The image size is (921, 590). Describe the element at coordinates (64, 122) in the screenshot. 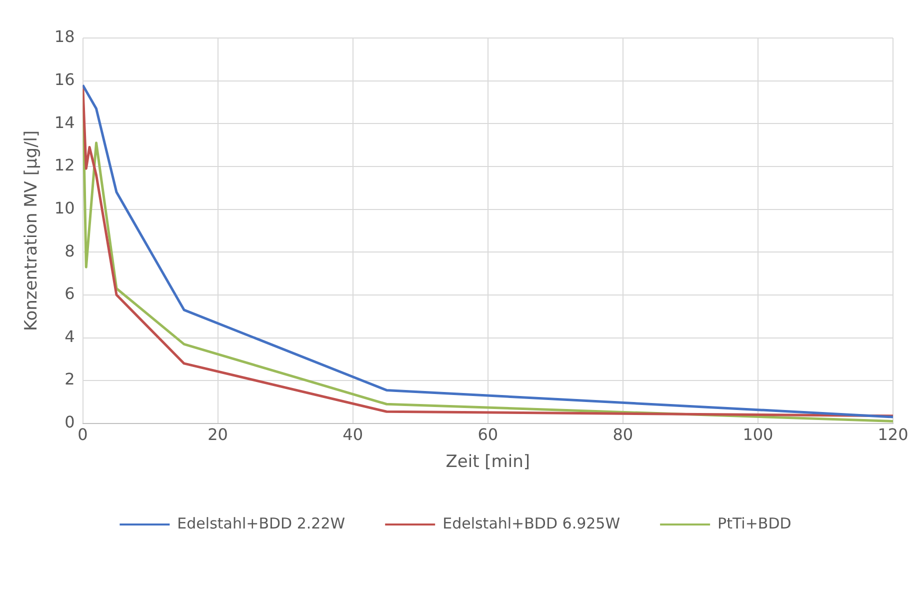

I see `y-tick-label: 14` at that location.